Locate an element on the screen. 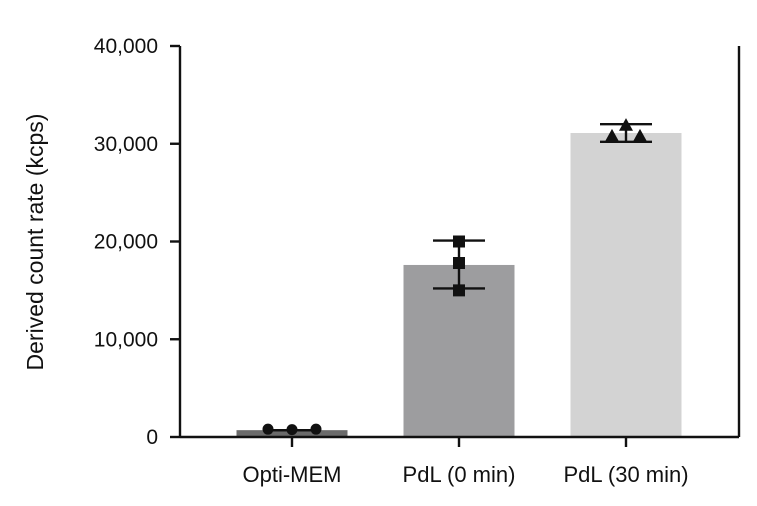  y-ticks-group: 0 10,000 20,000 30,000 40,000 is located at coordinates (137, 242).